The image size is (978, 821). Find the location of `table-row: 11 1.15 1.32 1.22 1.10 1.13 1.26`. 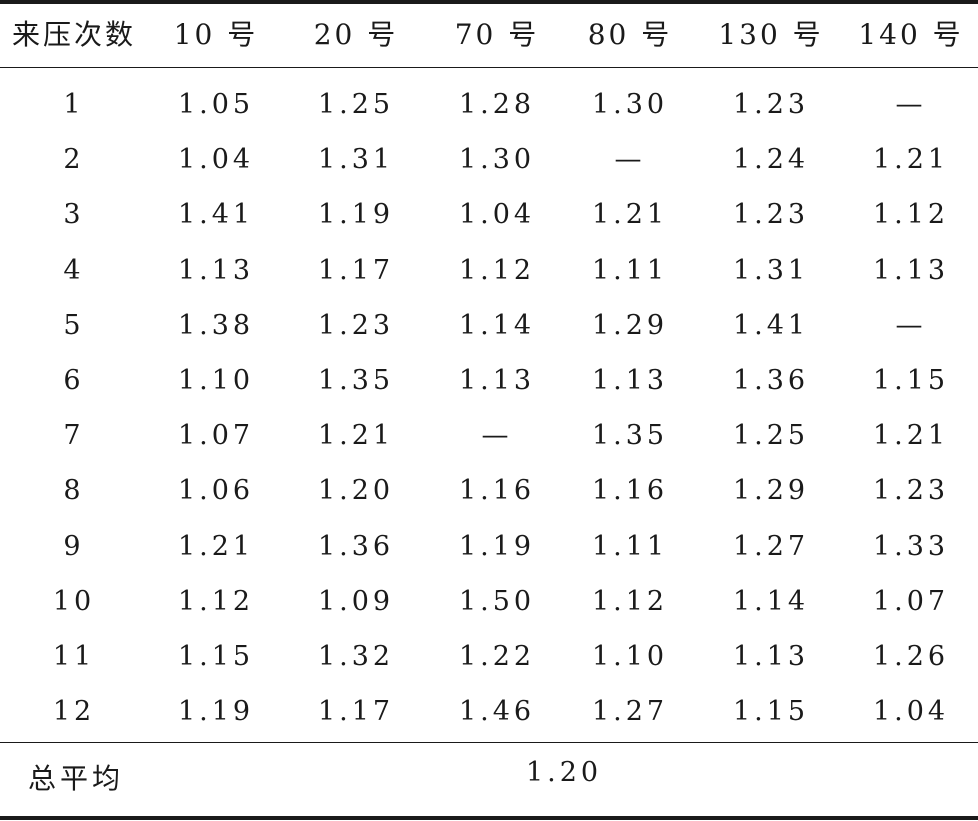

table-row: 11 1.15 1.32 1.22 1.10 1.13 1.26 is located at coordinates (489, 667).